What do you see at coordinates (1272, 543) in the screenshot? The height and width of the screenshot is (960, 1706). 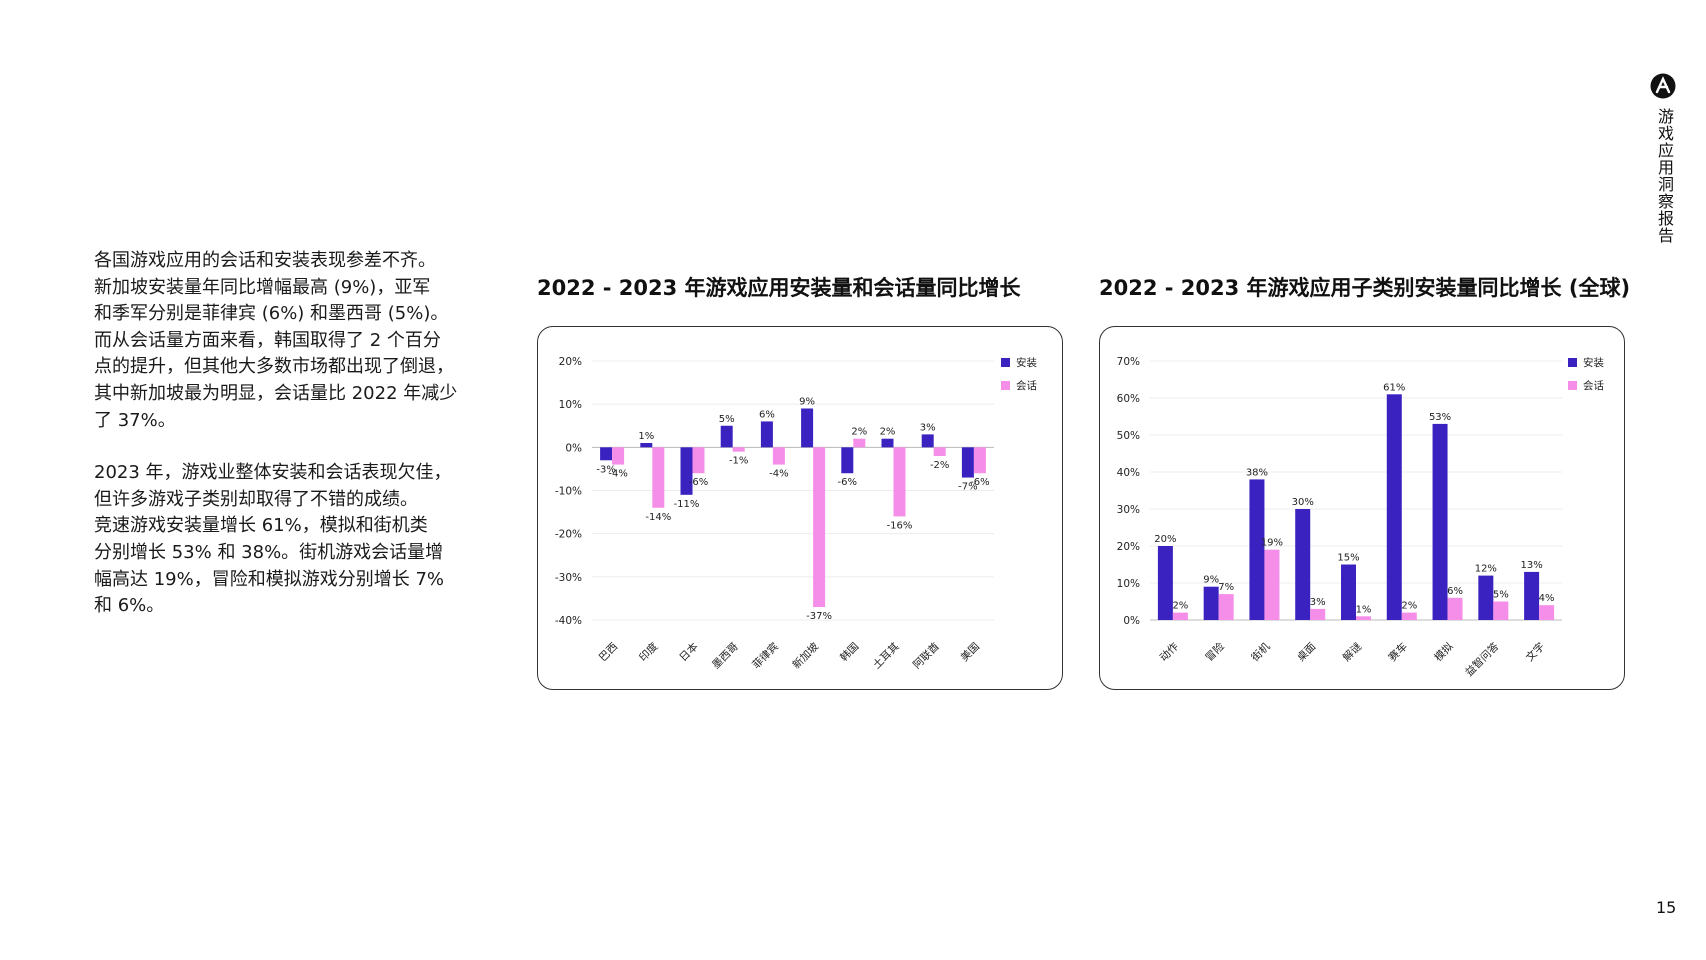 I see `data-label: 19%` at bounding box center [1272, 543].